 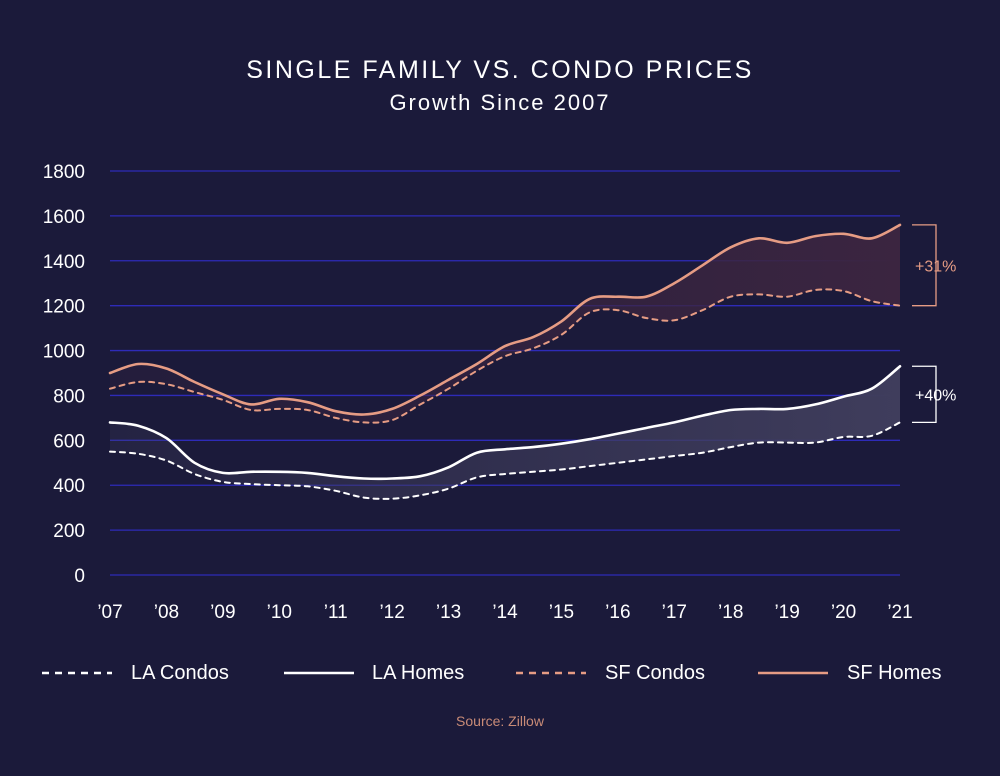 What do you see at coordinates (505, 460) in the screenshot?
I see `series-line-la-condos` at bounding box center [505, 460].